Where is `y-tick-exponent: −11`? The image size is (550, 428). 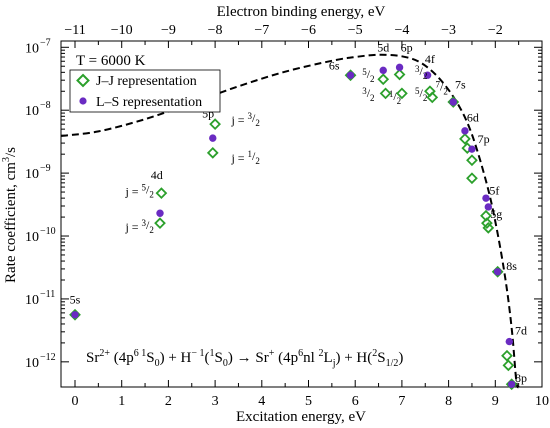
y-tick-exponent: −11 is located at coordinates (47, 294).